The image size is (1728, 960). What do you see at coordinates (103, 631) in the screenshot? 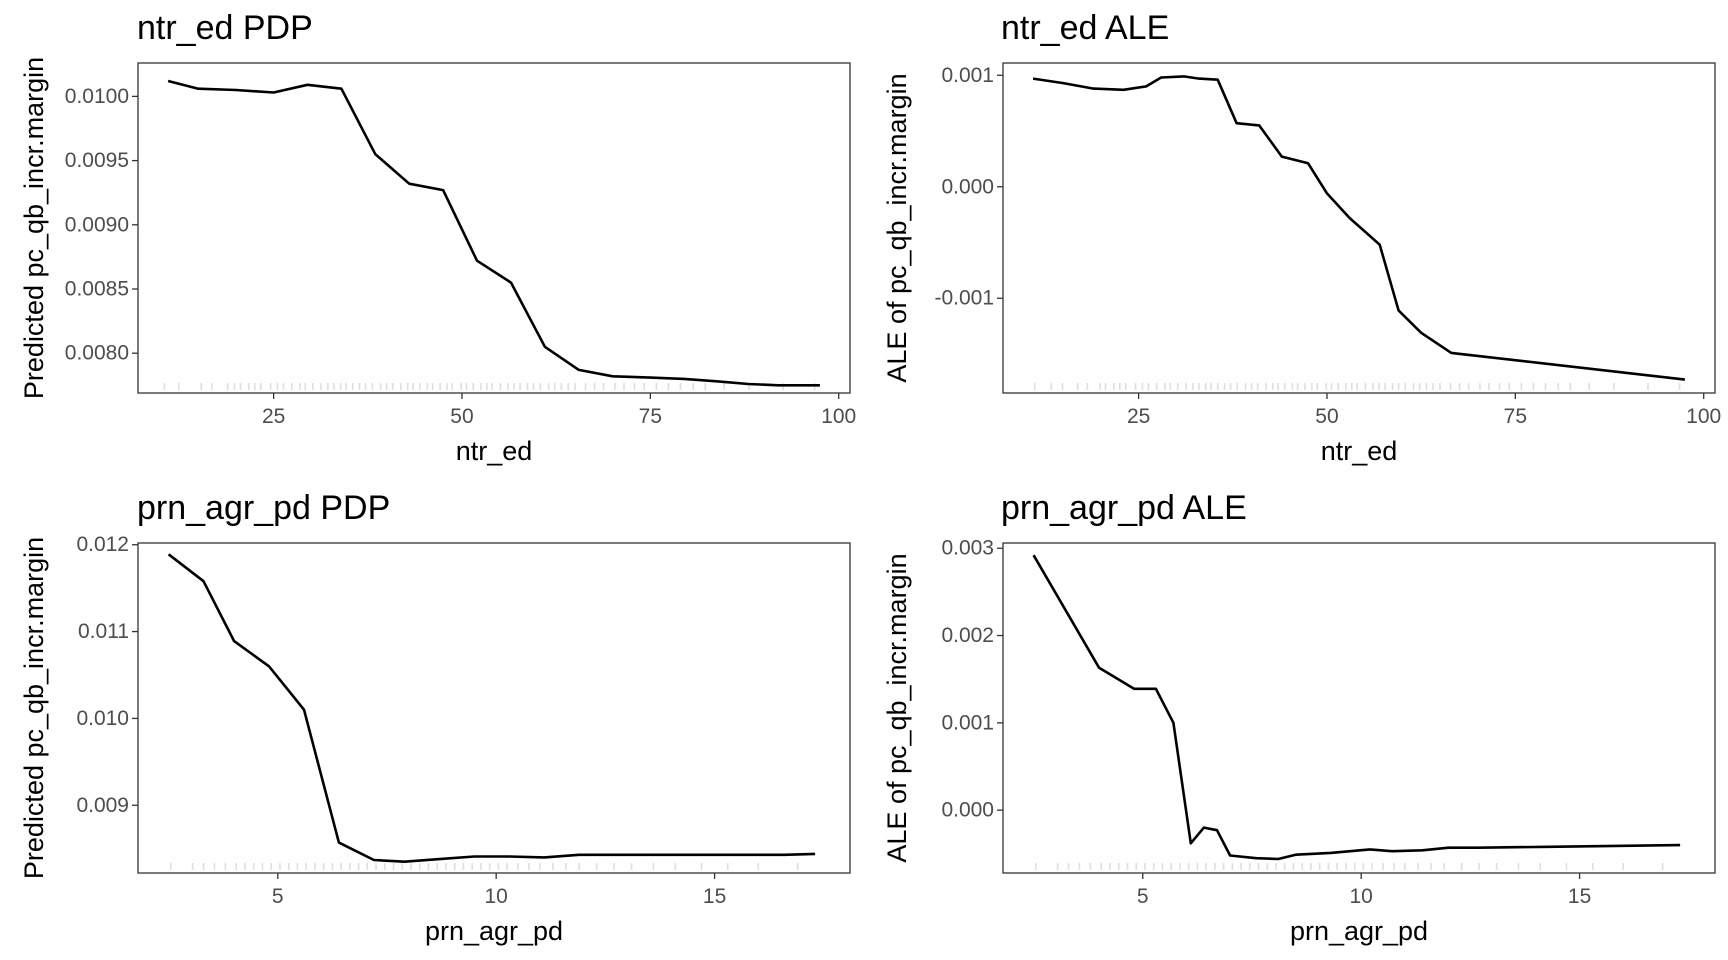
I see `y-tick-label: 0.011` at bounding box center [103, 631].